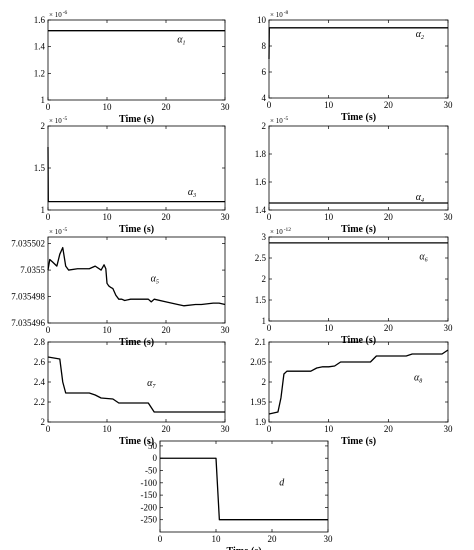 The image size is (474, 550). What do you see at coordinates (264, 46) in the screenshot?
I see `y-tick-label: 8` at bounding box center [264, 46].